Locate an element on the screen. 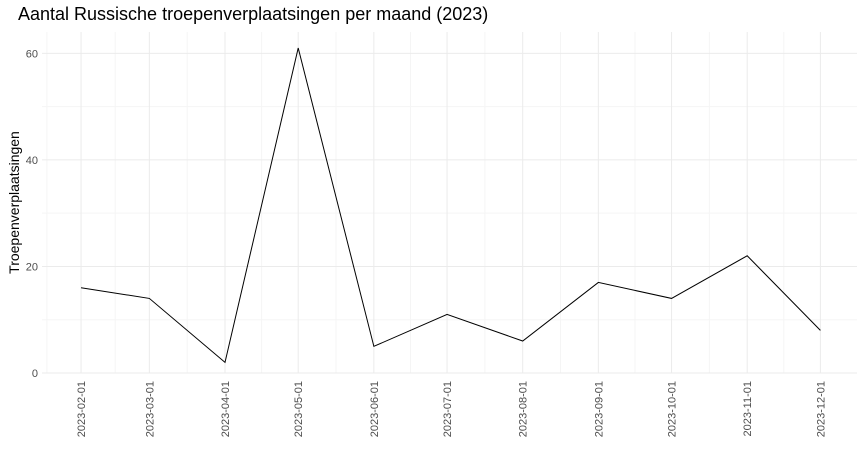 The width and height of the screenshot is (865, 474). x-tick-label: 2023-08-01 is located at coordinates (524, 409).